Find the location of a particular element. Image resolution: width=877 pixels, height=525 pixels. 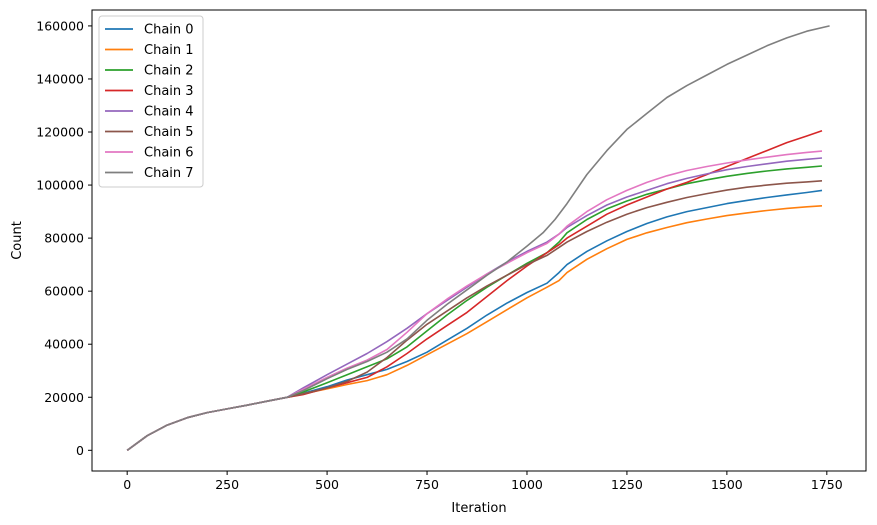

legend-label-0: Chain 0 is located at coordinates (169, 30).